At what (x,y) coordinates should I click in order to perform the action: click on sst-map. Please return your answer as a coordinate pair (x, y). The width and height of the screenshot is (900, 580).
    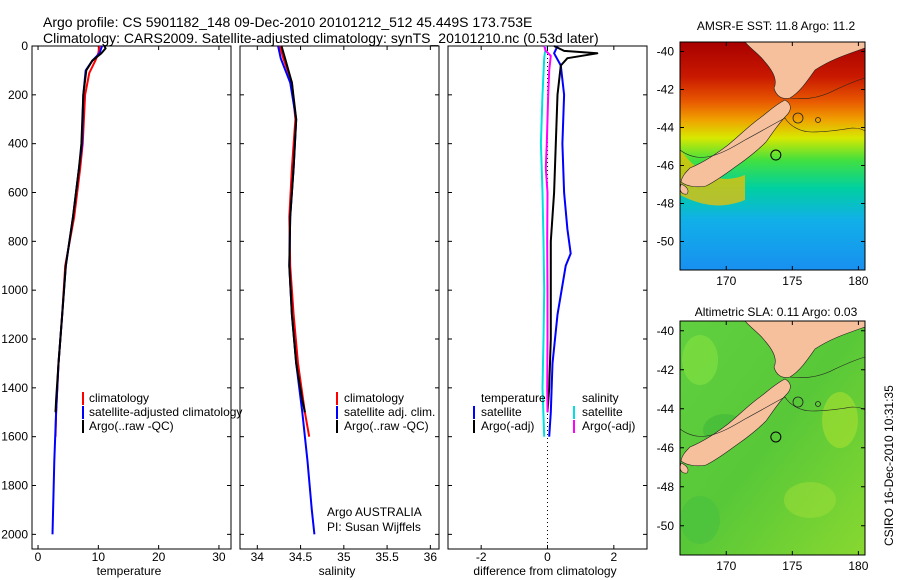
    Looking at the image, I should click on (772, 156).